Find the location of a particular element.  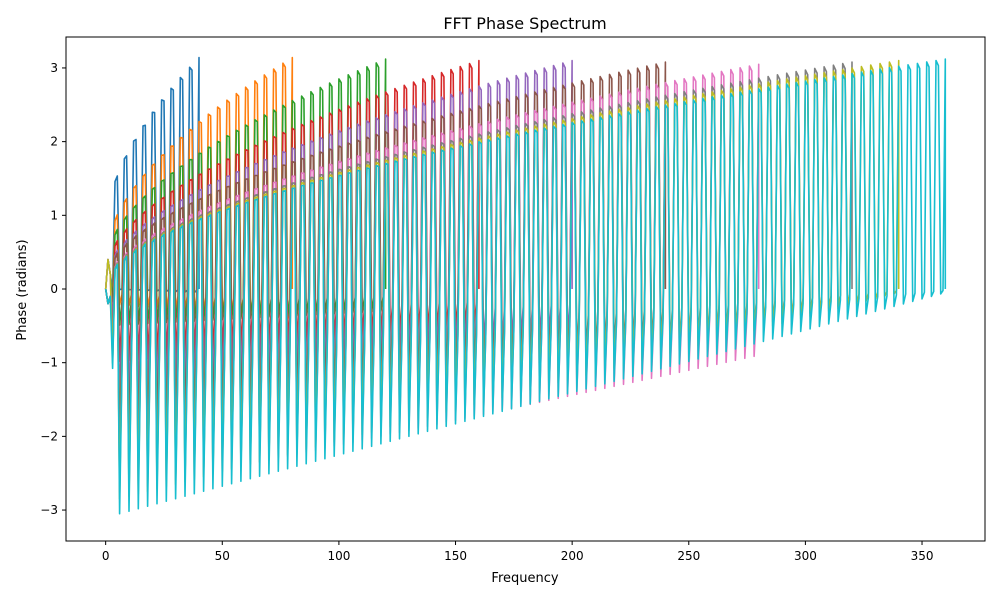

chart-title: FFT Phase Spectrum is located at coordinates (524, 23).